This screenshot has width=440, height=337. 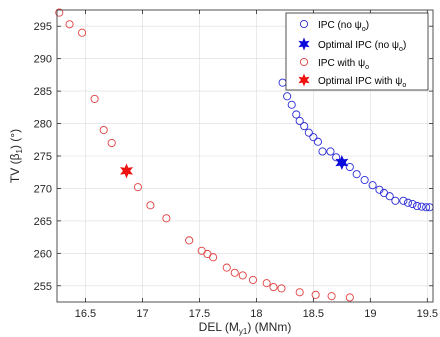 I want to click on x-tick-label: 19, so click(x=370, y=314).